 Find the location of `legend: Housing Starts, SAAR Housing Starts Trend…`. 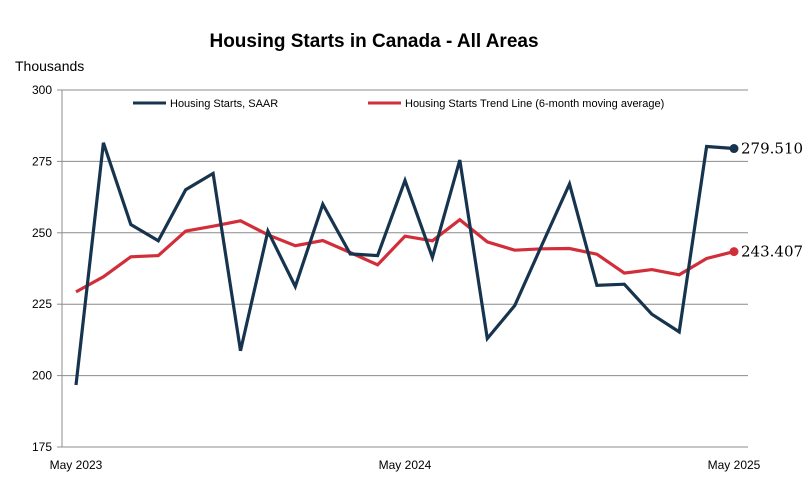

legend: Housing Starts, SAAR Housing Starts Trend… is located at coordinates (398, 104).